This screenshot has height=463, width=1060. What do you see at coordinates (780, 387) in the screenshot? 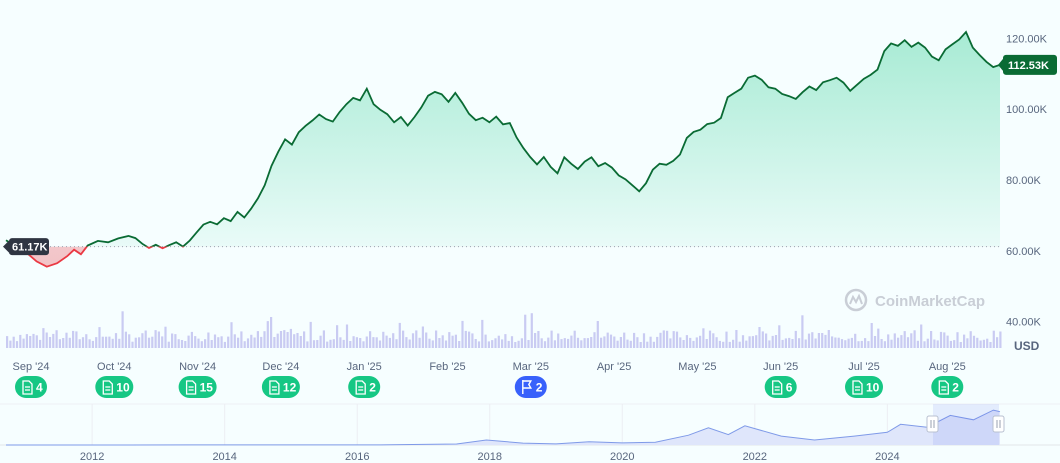
I see `event-badge: 6` at bounding box center [780, 387].